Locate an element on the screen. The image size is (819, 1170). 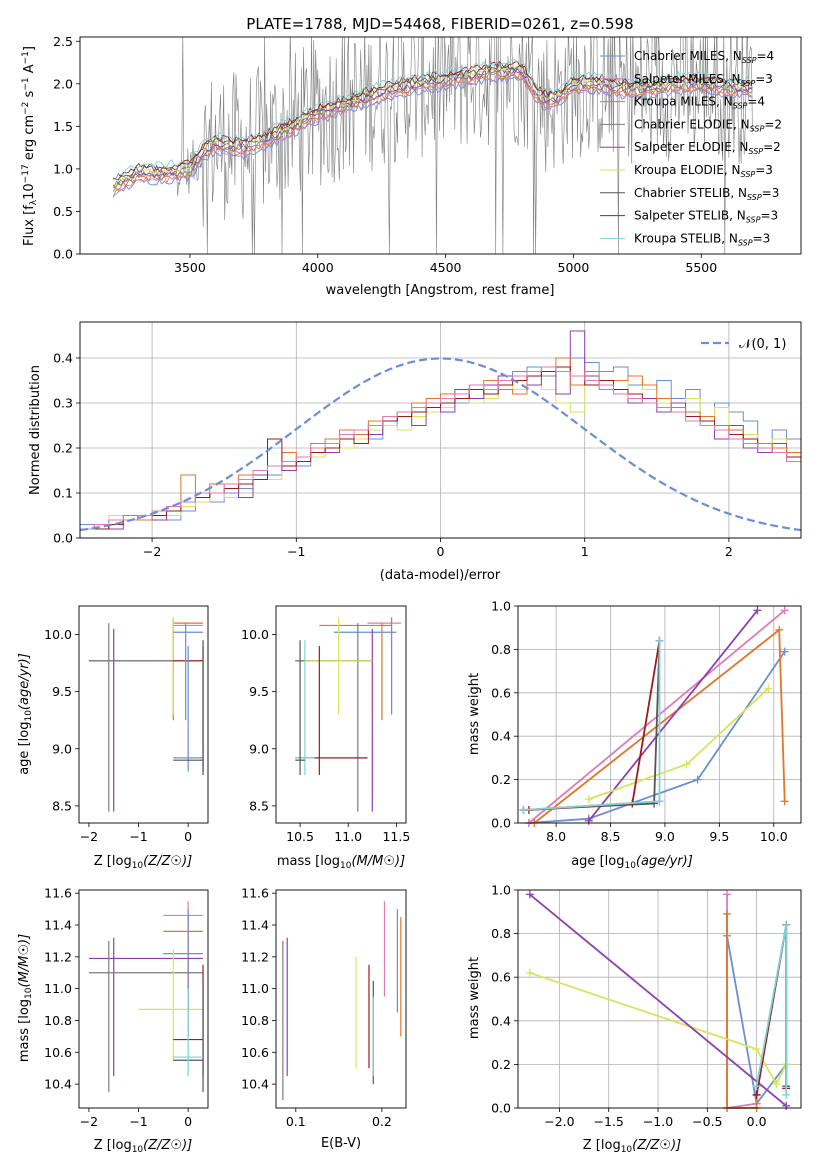
mass-vs-metallicity-ytick-label-3: 11.0 is located at coordinates (58, 988).